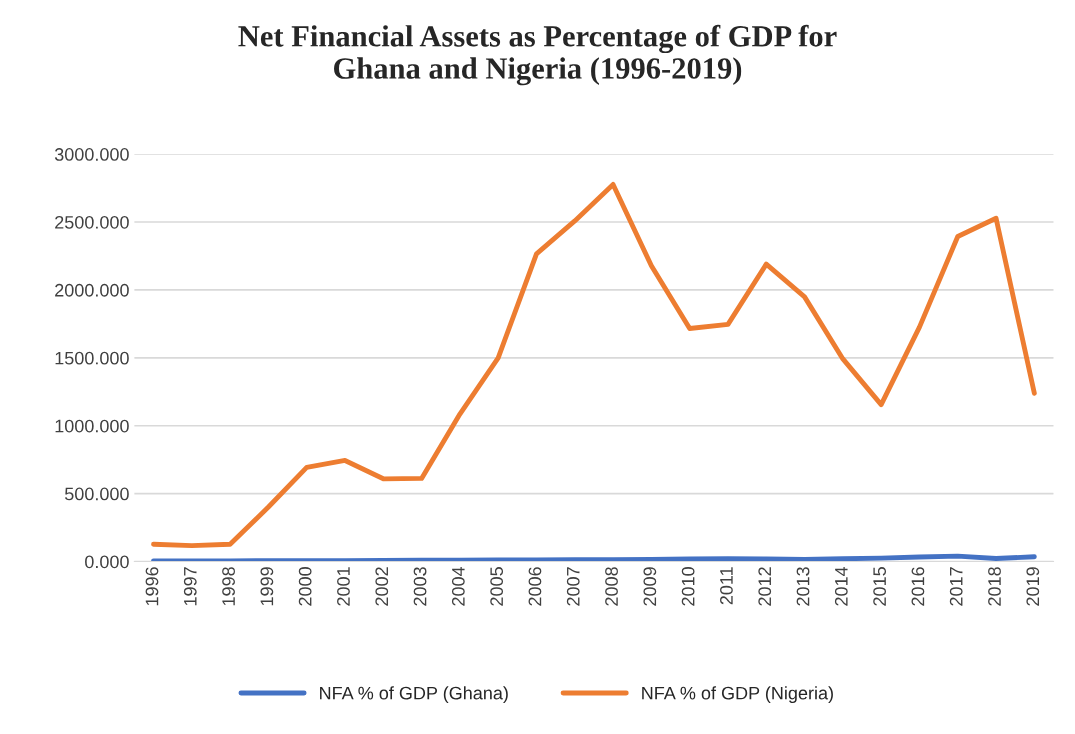 This screenshot has width=1075, height=734. Describe the element at coordinates (92, 290) in the screenshot. I see `y-tick-label: 2000.000` at that location.